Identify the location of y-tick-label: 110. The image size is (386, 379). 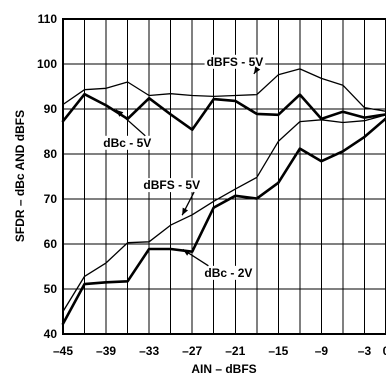
(48, 19).